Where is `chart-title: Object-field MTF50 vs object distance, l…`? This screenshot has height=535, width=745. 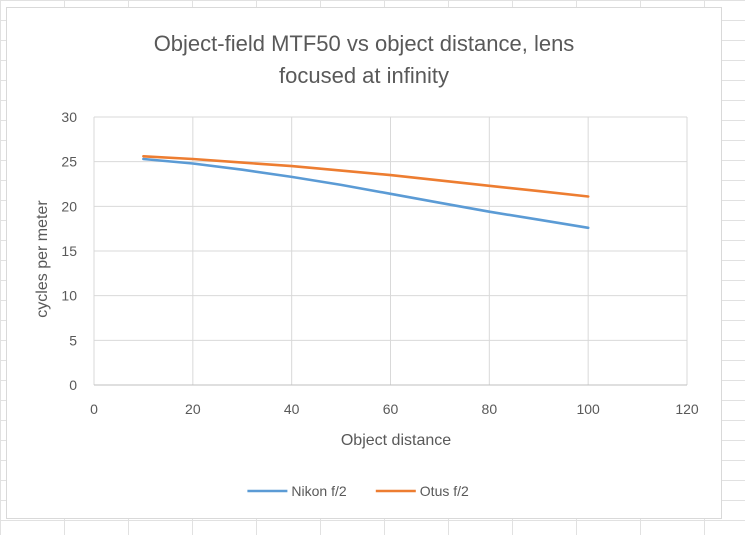
chart-title: Object-field MTF50 vs object distance, l… is located at coordinates (364, 59).